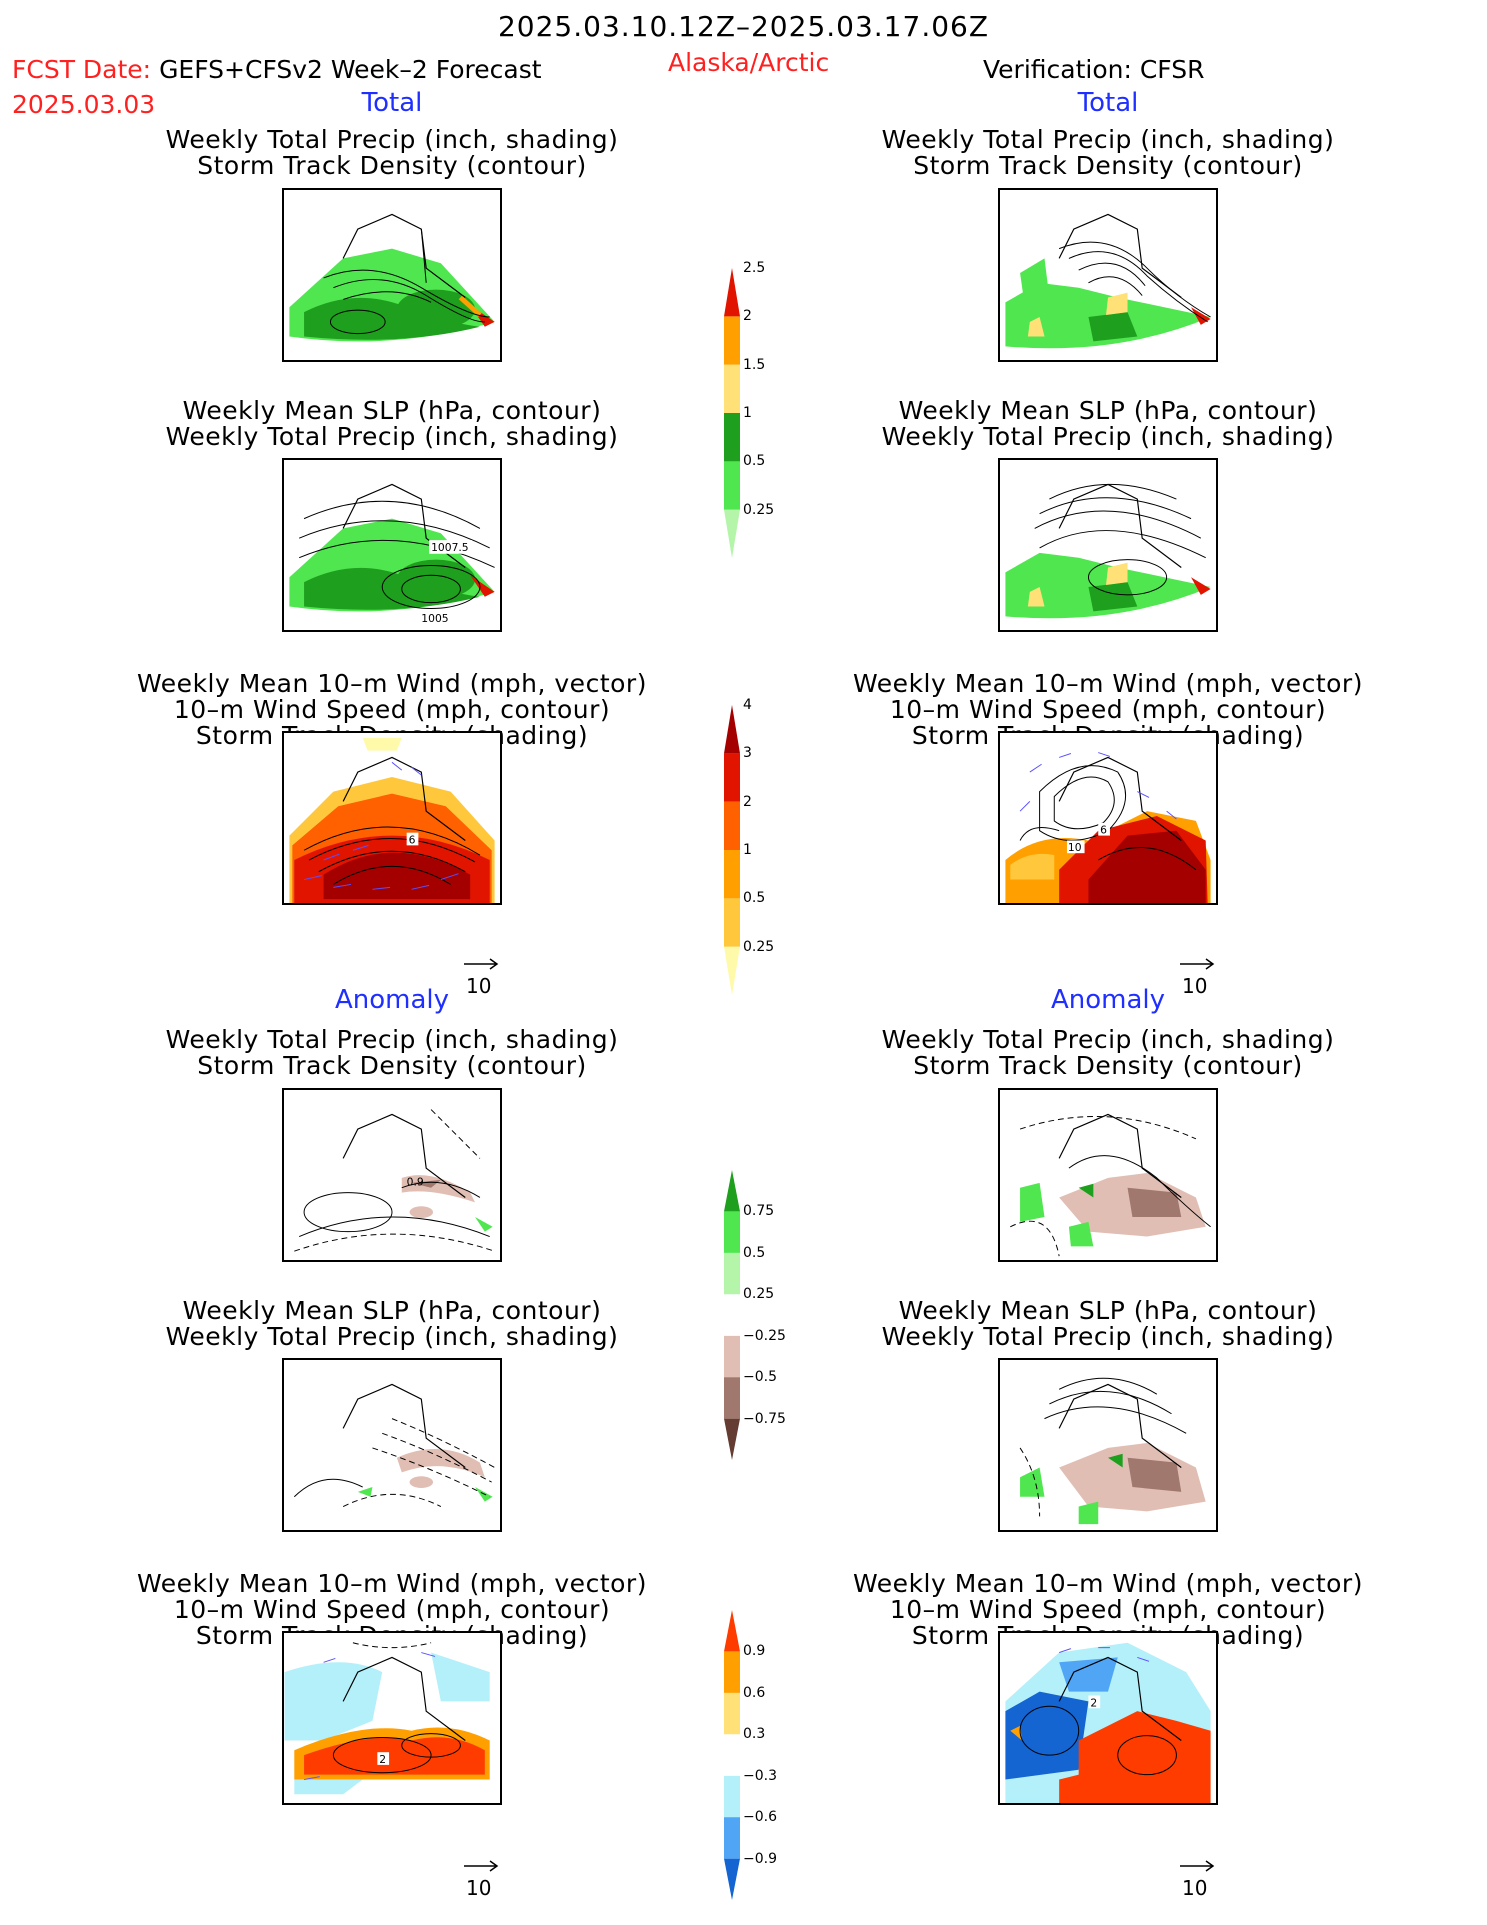 This screenshot has width=1487, height=1925. What do you see at coordinates (392, 103) in the screenshot?
I see `section-total-left: Total` at bounding box center [392, 103].